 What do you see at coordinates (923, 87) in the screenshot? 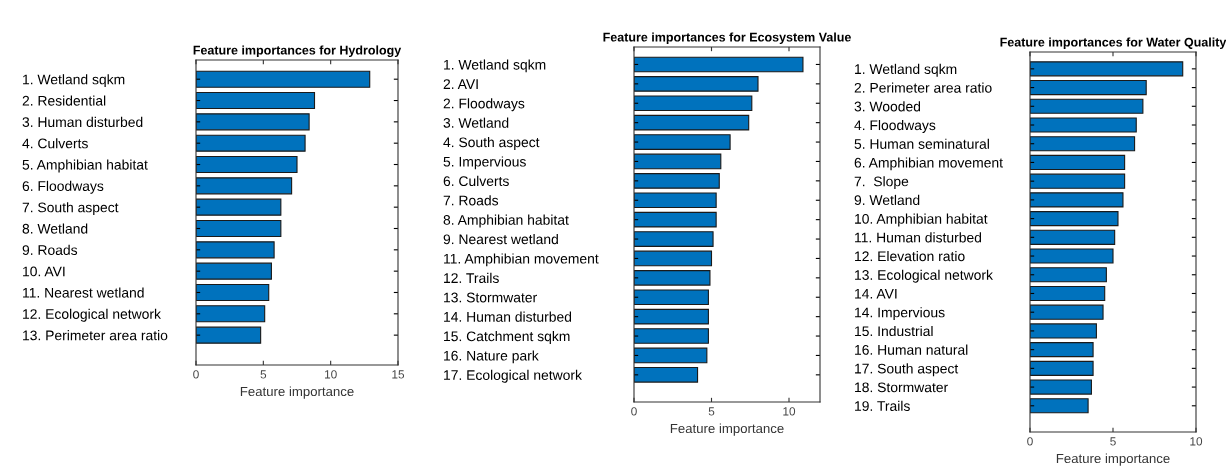
I see `y-tick-label: 2. Perimeter area ratio` at bounding box center [923, 87].